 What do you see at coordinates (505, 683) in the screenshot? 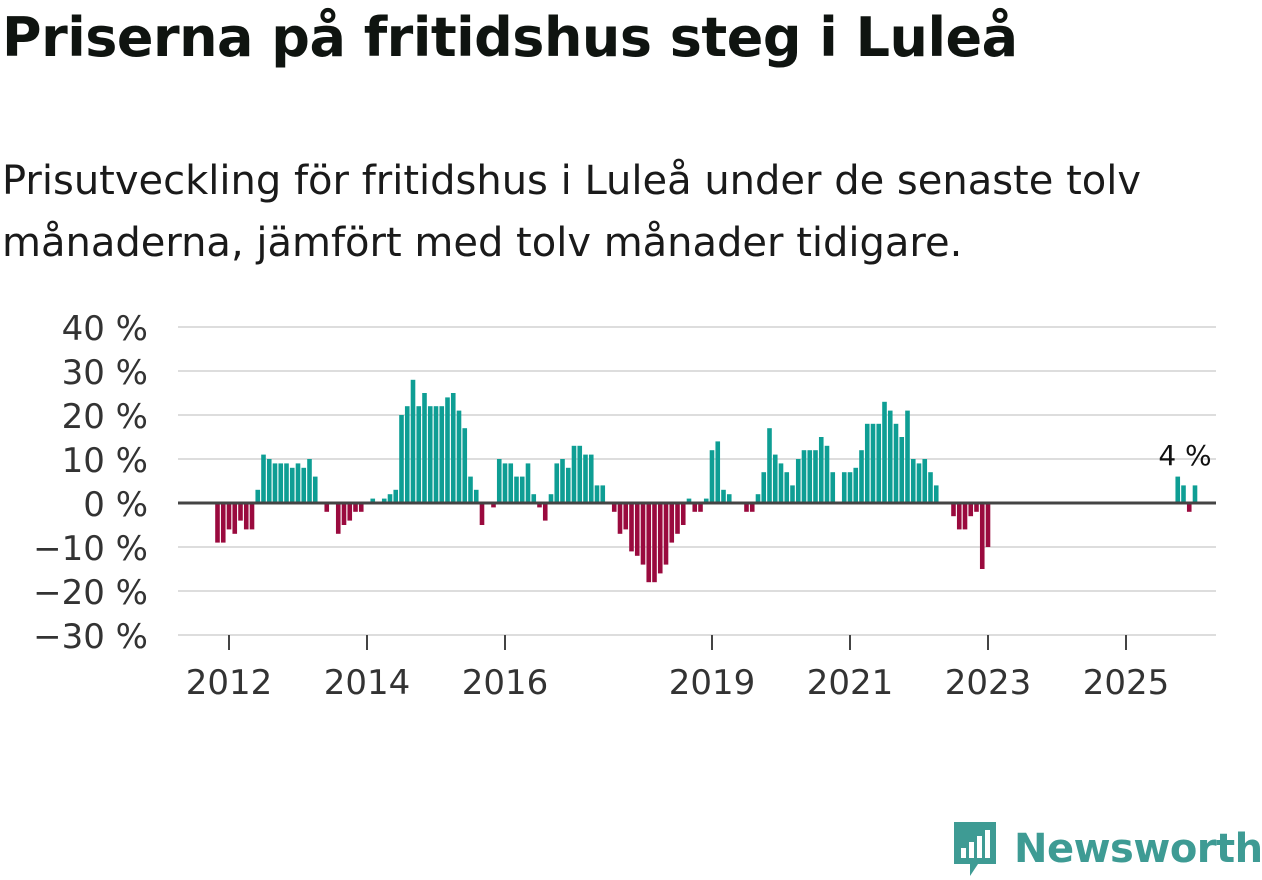
I see `x-tick-label: 2016` at bounding box center [505, 683].